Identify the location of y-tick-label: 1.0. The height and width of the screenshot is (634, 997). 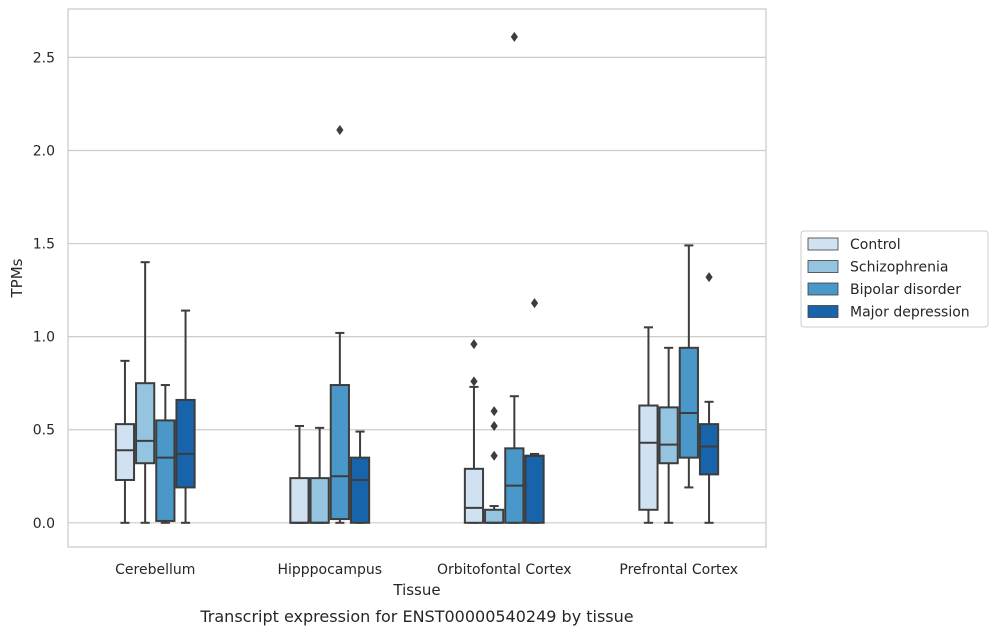
(44, 338).